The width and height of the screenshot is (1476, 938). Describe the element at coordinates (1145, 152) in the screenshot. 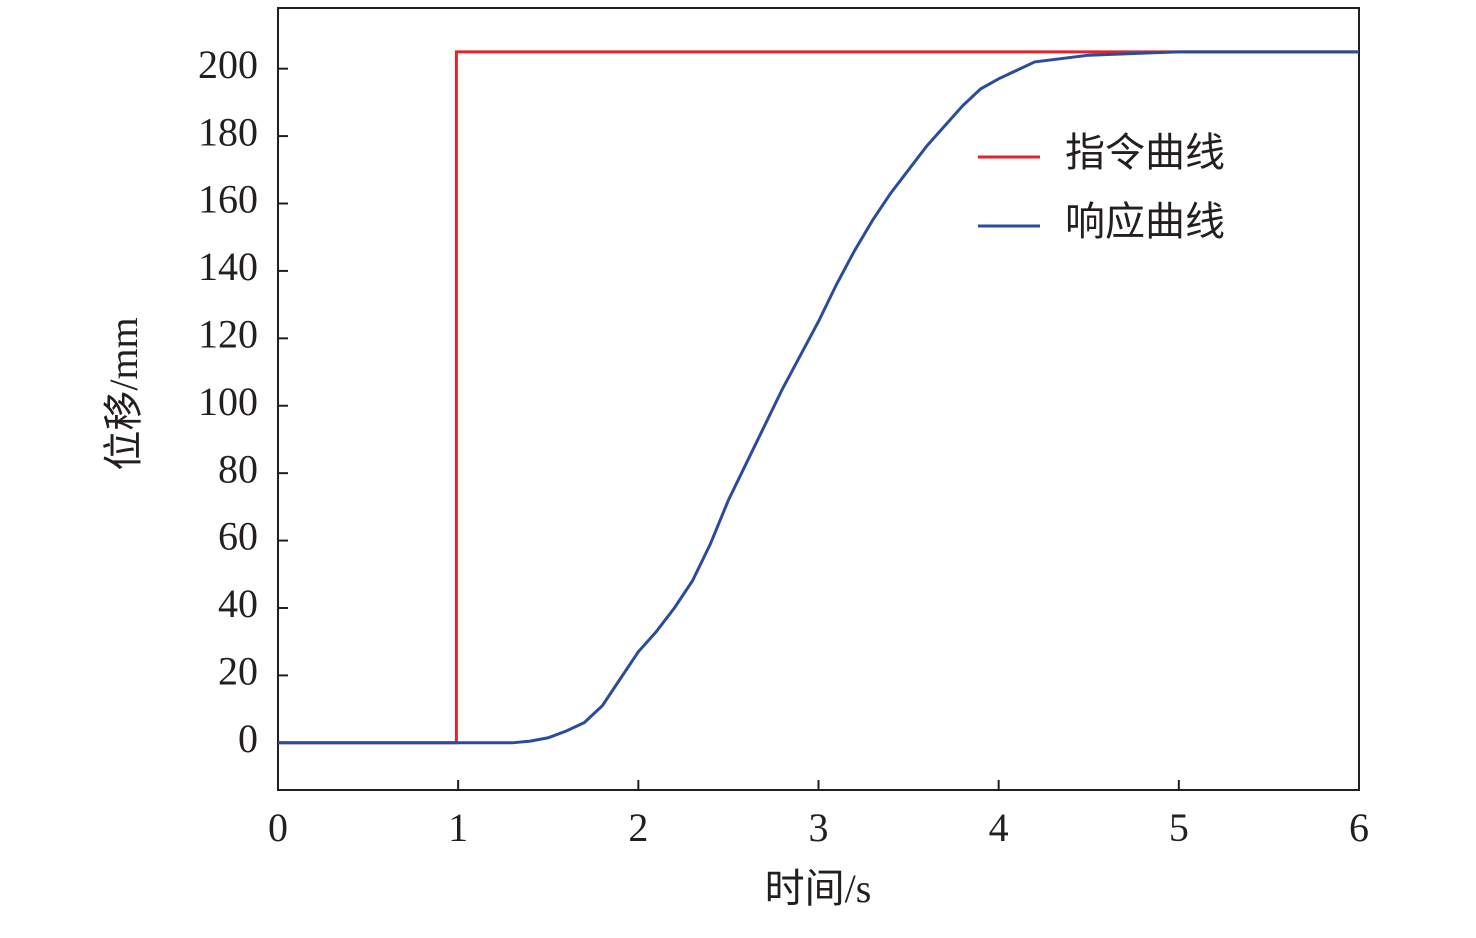

I see `legend-label: 指令曲线` at that location.